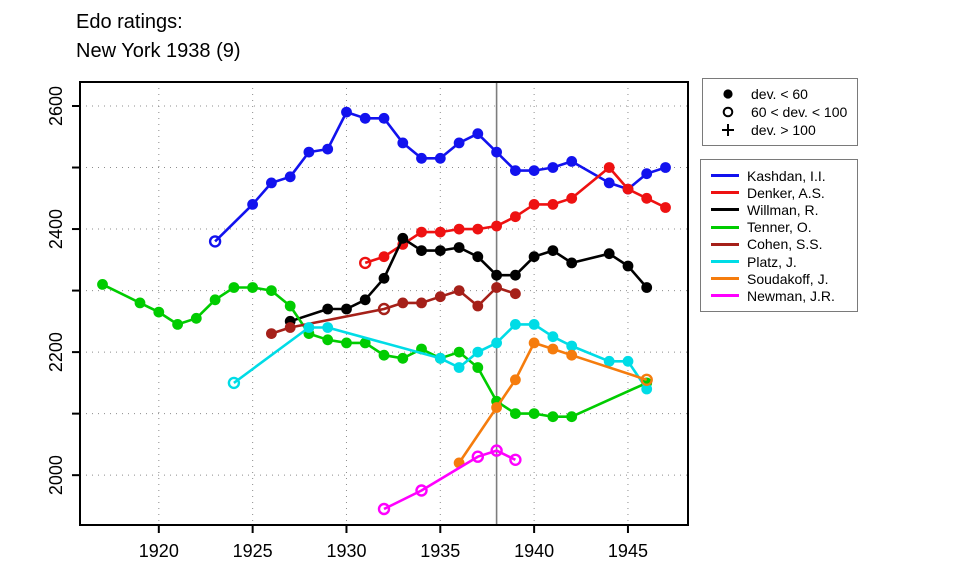 The image size is (960, 576). I want to click on series-cohen-s-s, so click(393, 310).